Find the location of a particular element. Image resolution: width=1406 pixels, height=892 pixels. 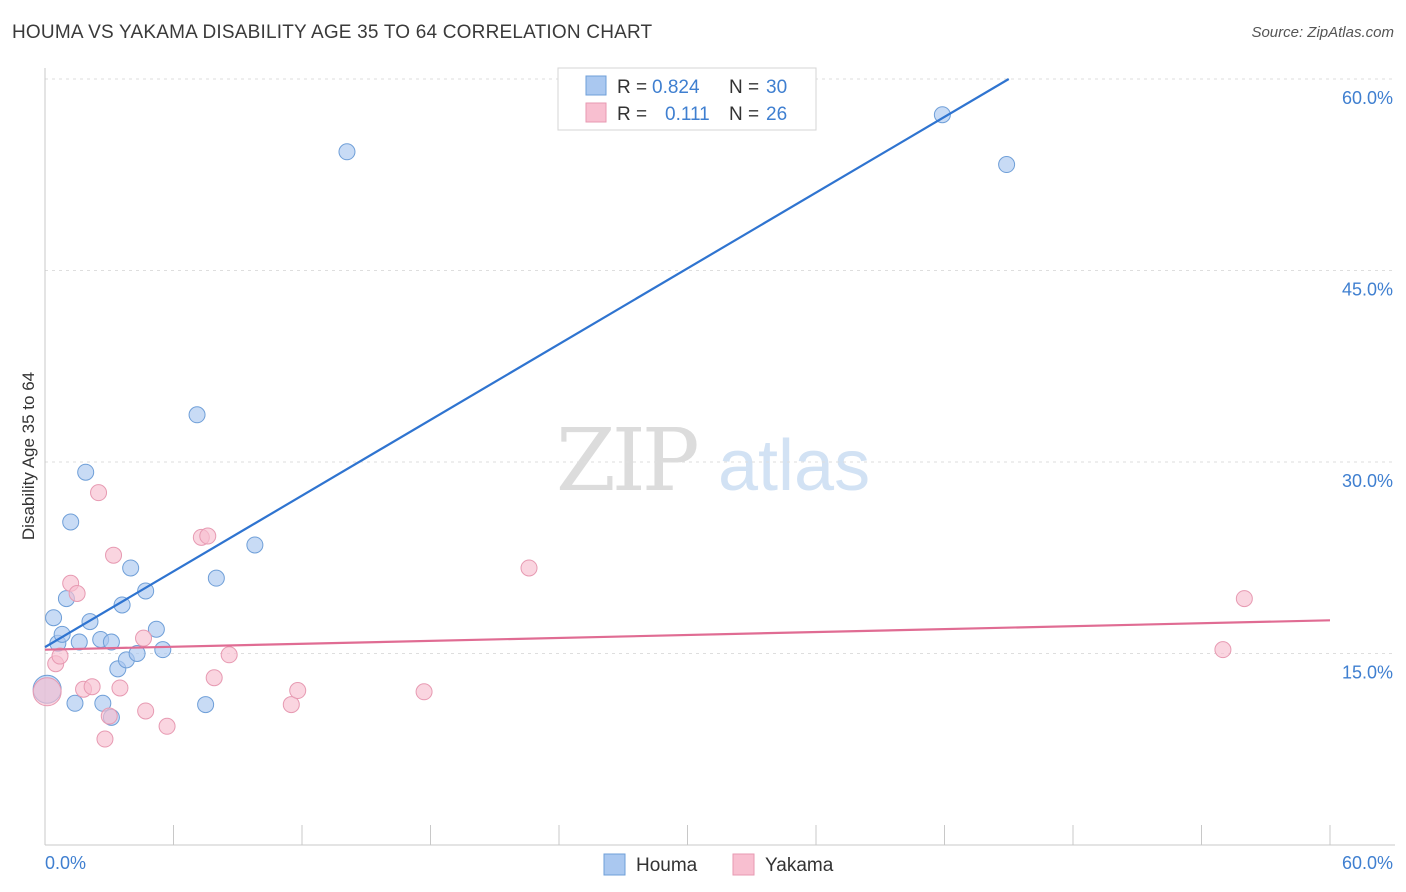

yakama-r-value: 0.111 is located at coordinates (687, 114).